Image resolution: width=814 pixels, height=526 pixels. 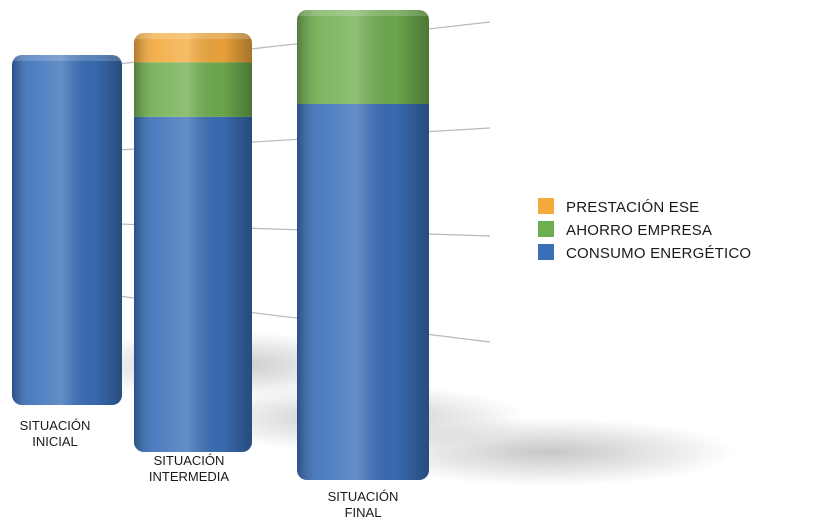 What do you see at coordinates (549, 452) in the screenshot?
I see `bar-shadow` at bounding box center [549, 452].